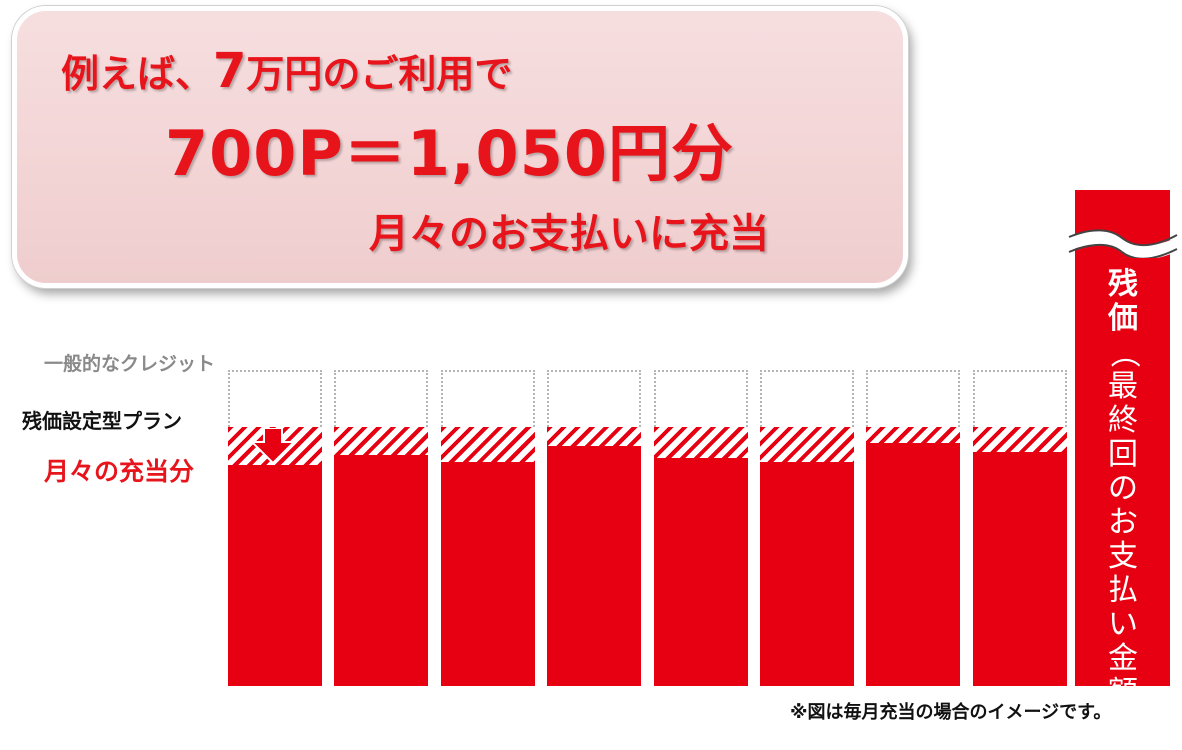  What do you see at coordinates (1123, 353) in the screenshot?
I see `final-bar-detail-char: （` at bounding box center [1123, 353].